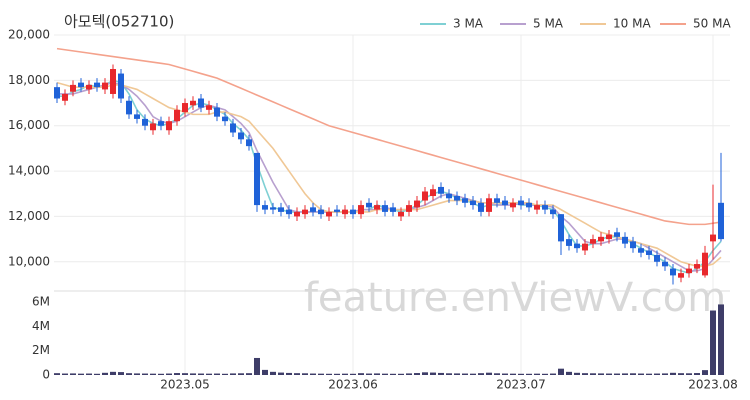 The width and height of the screenshot is (750, 400). What do you see at coordinates (353, 385) in the screenshot?
I see `x-tick-label: 2023.06` at bounding box center [353, 385].